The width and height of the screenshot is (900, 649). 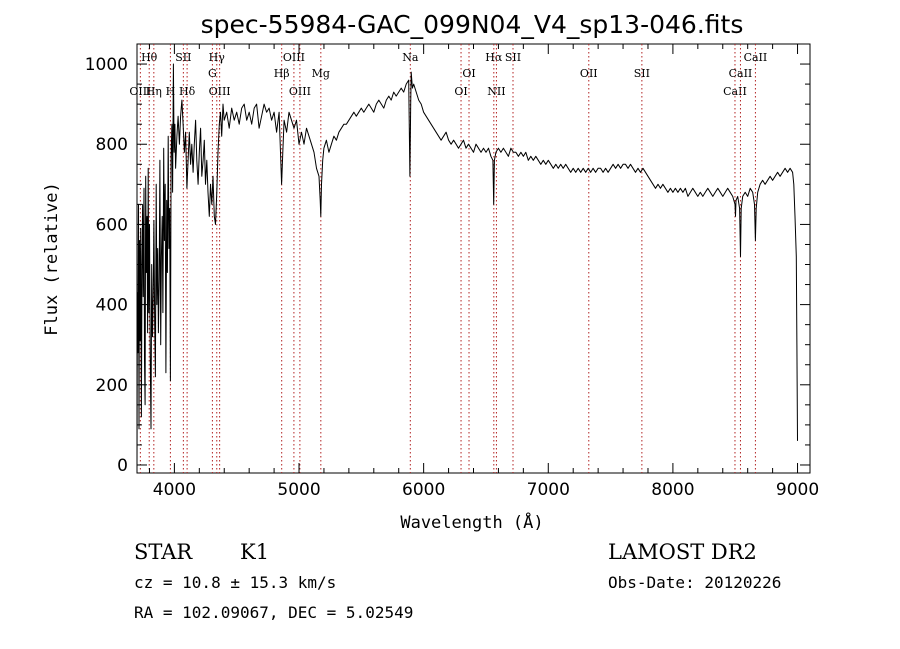 What do you see at coordinates (672, 490) in the screenshot?
I see `x-tick-label-4: 8000` at bounding box center [672, 490].